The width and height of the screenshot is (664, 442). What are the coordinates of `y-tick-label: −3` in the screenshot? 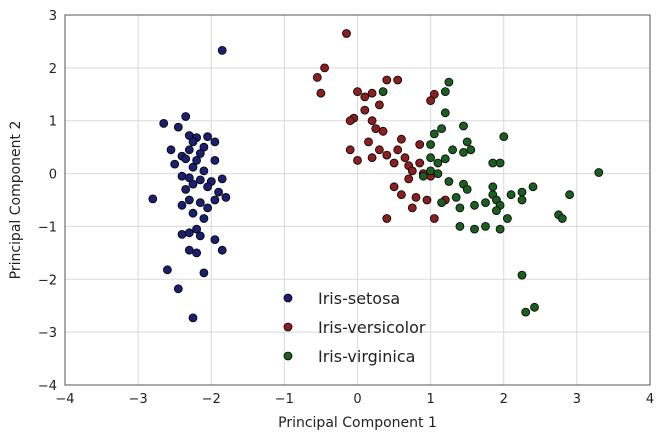 It's located at (47, 333).